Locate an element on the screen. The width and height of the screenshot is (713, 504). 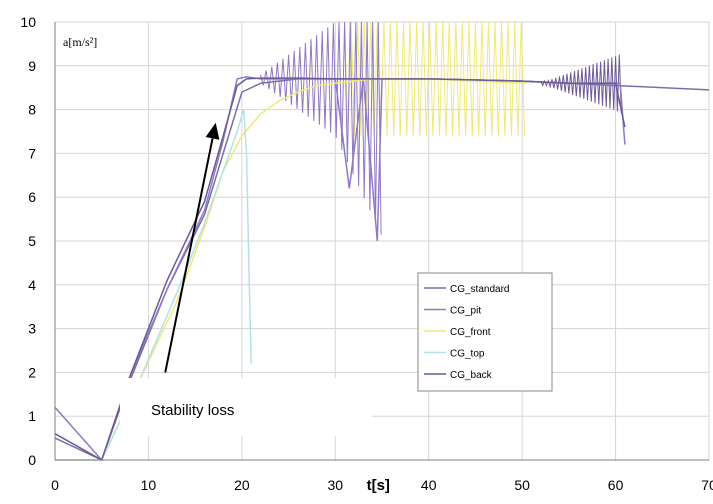
y-tick-labels: 0 1 2 3 4 5 6 7 8 9 10 is located at coordinates (28, 241).